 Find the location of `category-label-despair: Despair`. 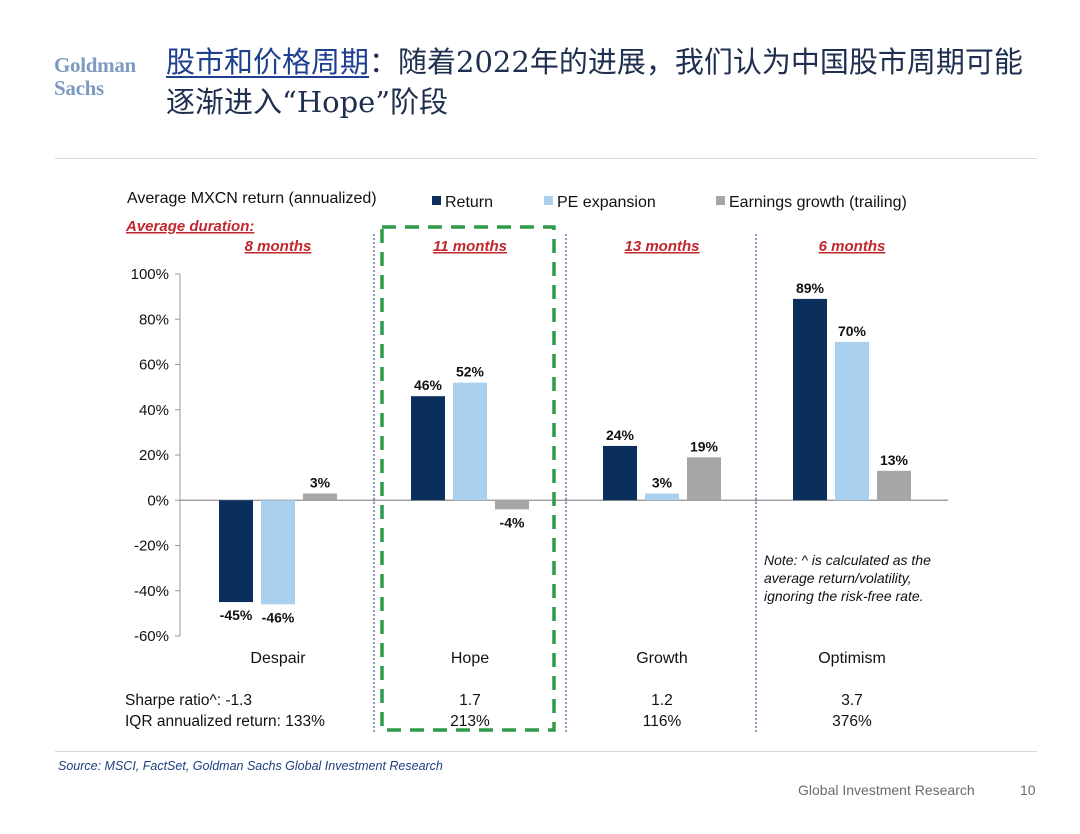

category-label-despair: Despair is located at coordinates (278, 658).